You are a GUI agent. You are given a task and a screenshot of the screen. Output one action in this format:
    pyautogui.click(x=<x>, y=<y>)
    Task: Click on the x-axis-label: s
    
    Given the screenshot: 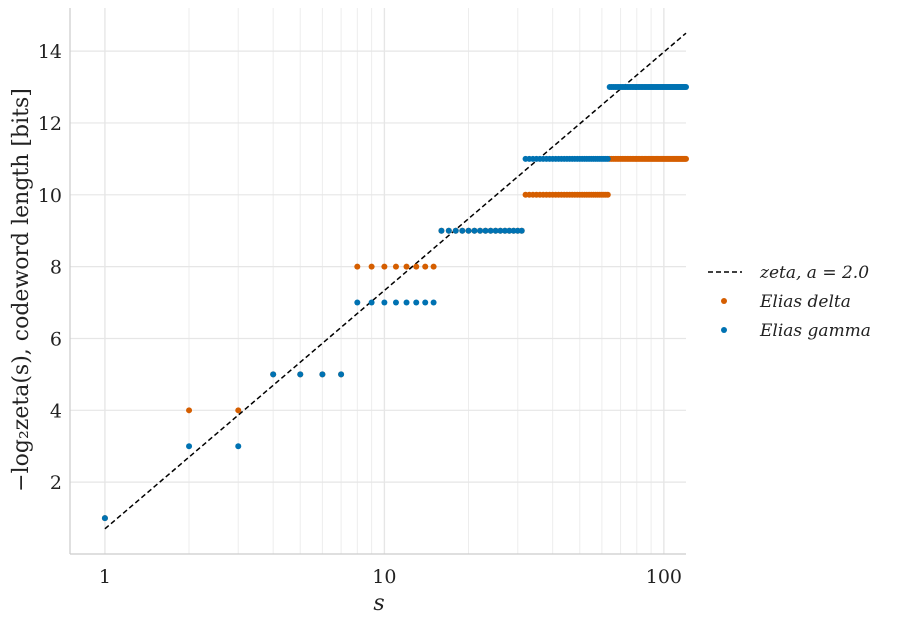 What is the action you would take?
    pyautogui.click(x=378, y=603)
    